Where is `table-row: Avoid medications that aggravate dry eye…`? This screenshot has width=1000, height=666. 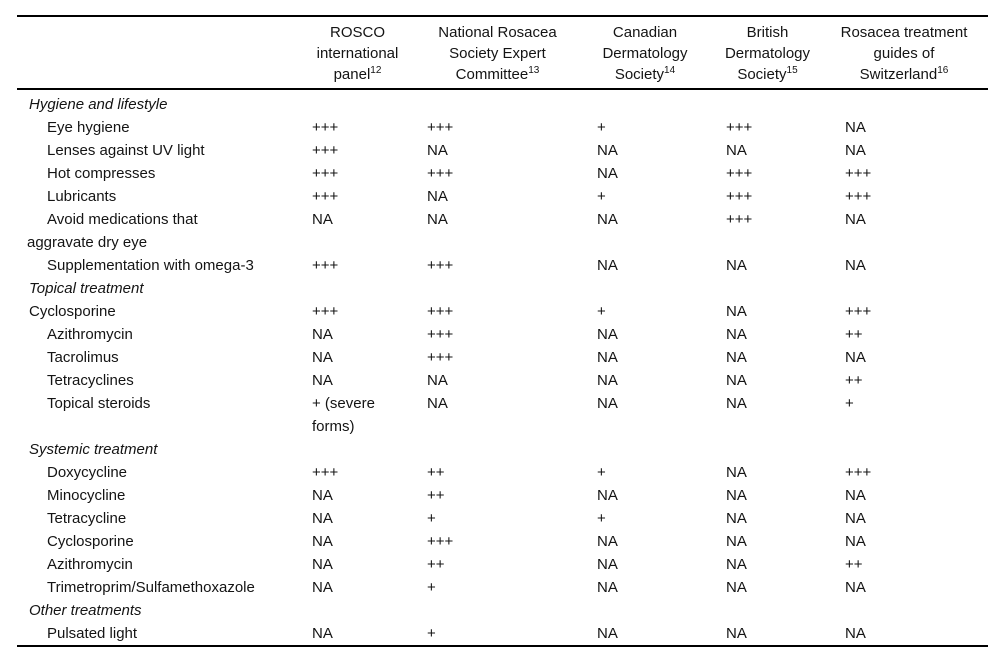
table-row: Avoid medications that aggravate dry eye… is located at coordinates (502, 231).